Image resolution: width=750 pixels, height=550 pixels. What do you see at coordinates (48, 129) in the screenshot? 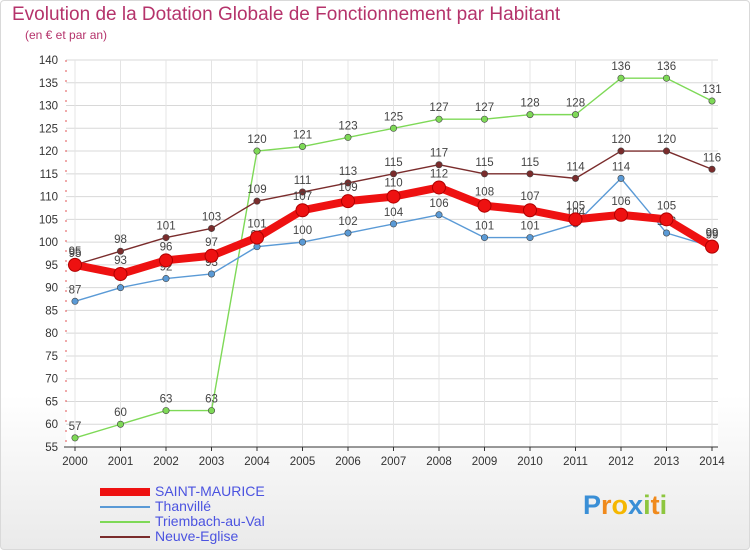
I see `y-tick-label: 125` at bounding box center [48, 129].